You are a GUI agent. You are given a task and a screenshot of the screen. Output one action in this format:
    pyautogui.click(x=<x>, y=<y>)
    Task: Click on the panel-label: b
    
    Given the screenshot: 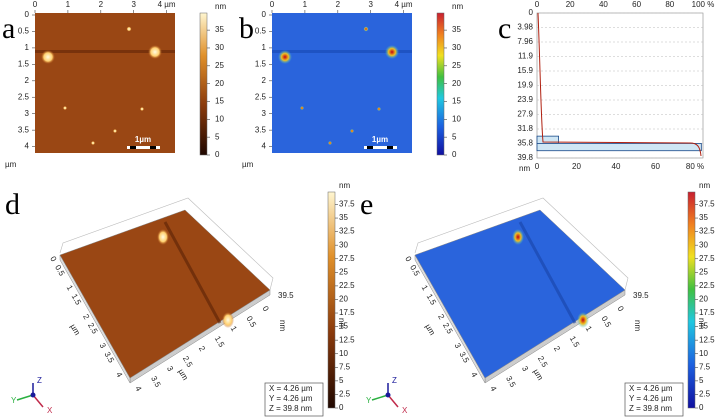 What is the action you would take?
    pyautogui.click(x=246, y=28)
    